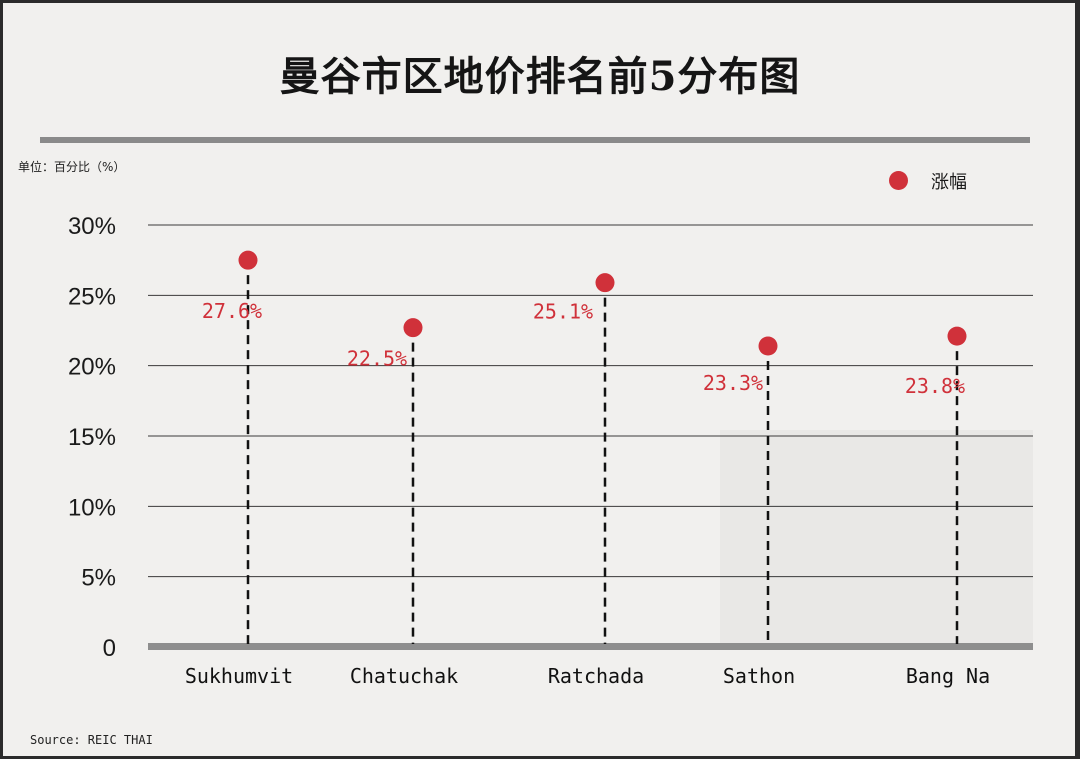 The height and width of the screenshot is (759, 1080). What do you see at coordinates (91, 740) in the screenshot?
I see `source-note: Source: REIC THAI` at bounding box center [91, 740].